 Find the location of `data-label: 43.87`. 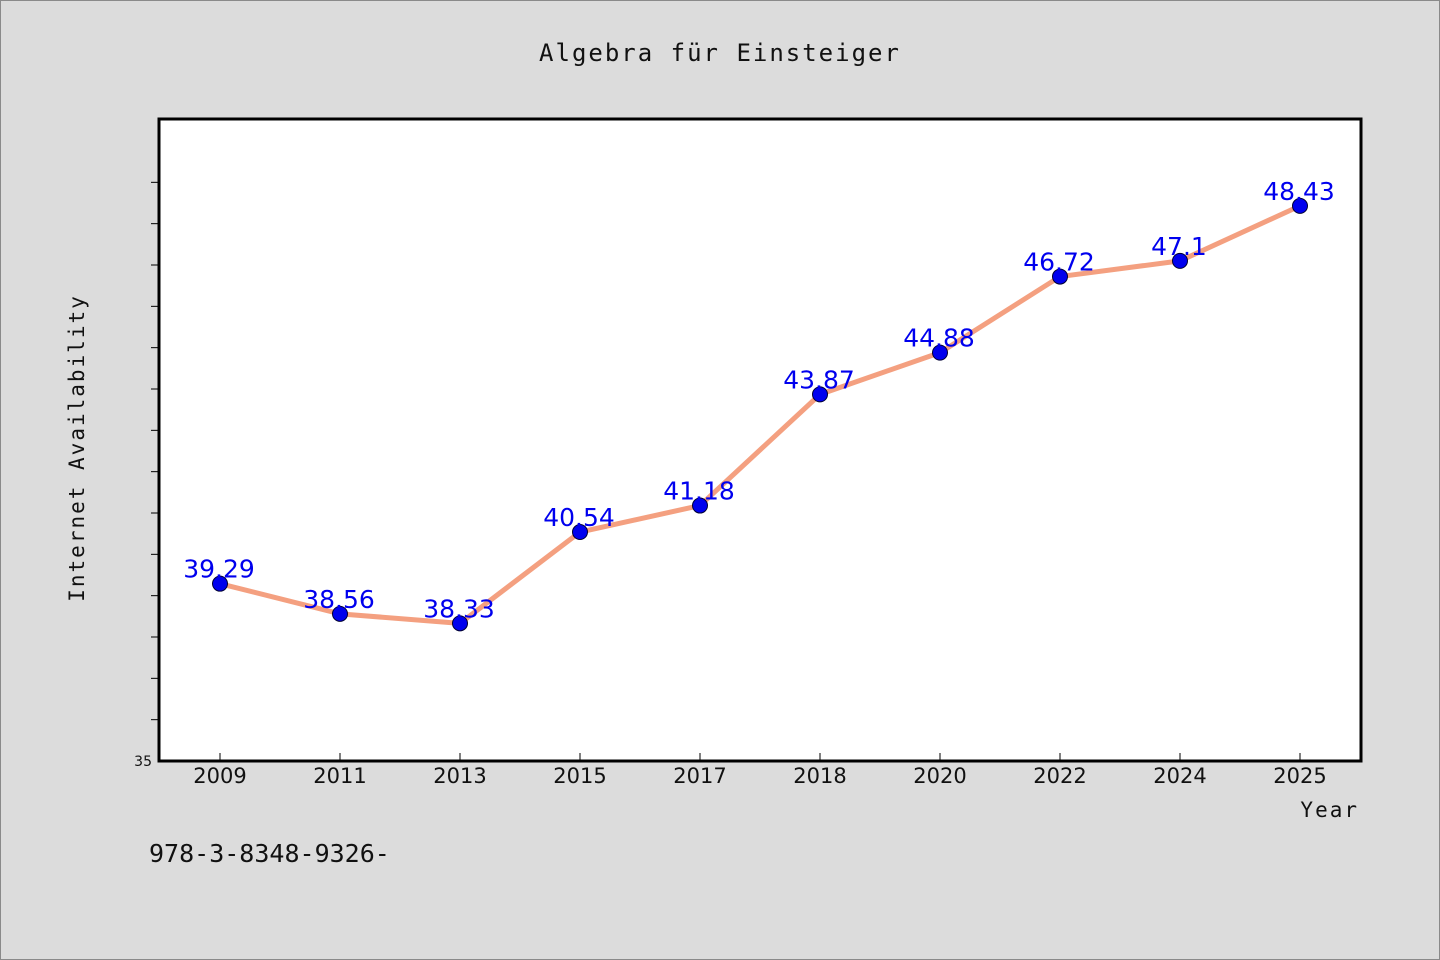

data-label: 43.87 is located at coordinates (819, 379).